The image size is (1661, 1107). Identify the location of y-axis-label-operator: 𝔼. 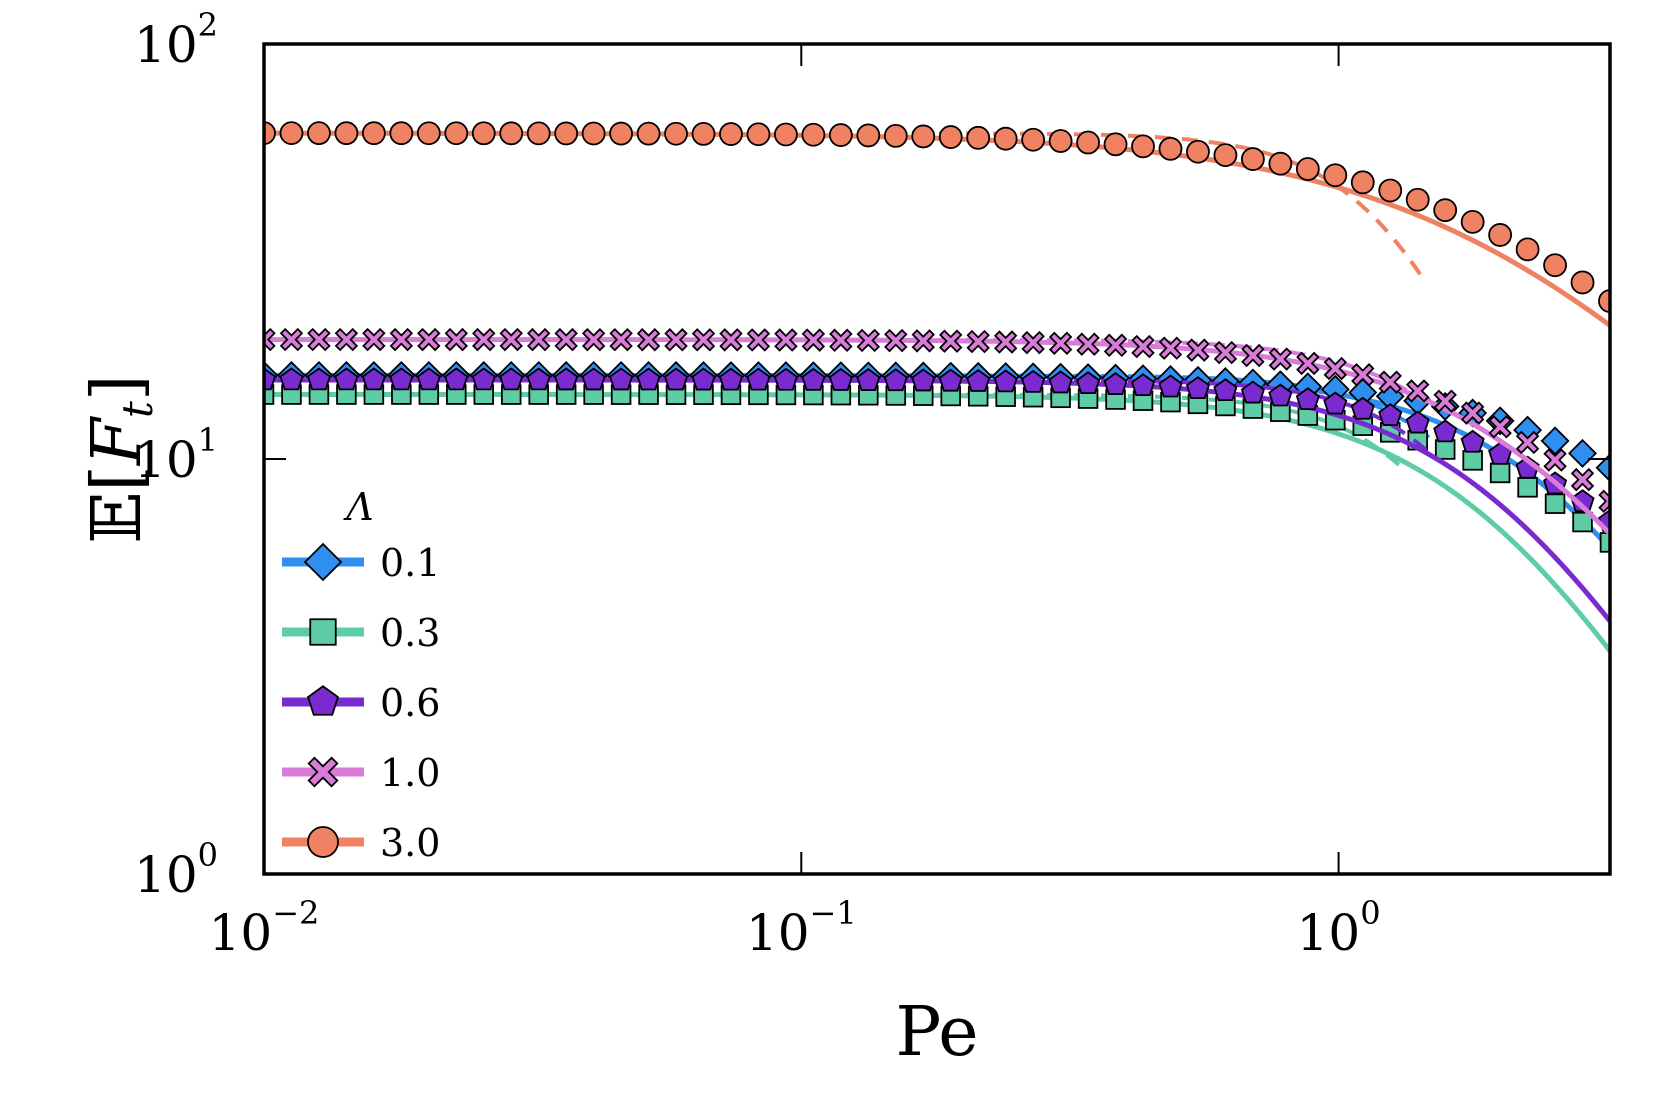
(117, 518).